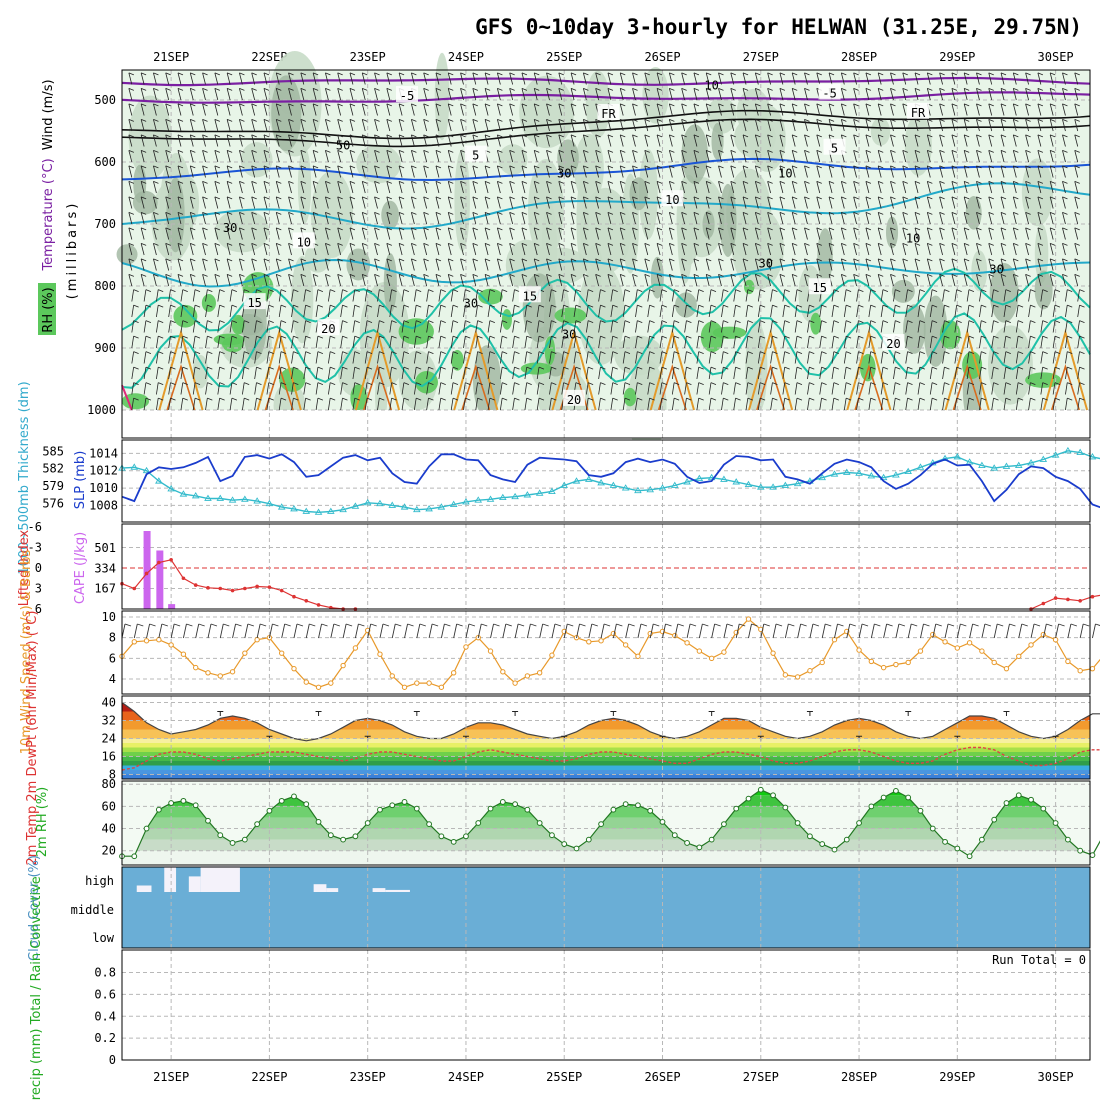 The image size is (1100, 1100). I want to click on lifted-index-tick-label: -3, so click(35, 548).